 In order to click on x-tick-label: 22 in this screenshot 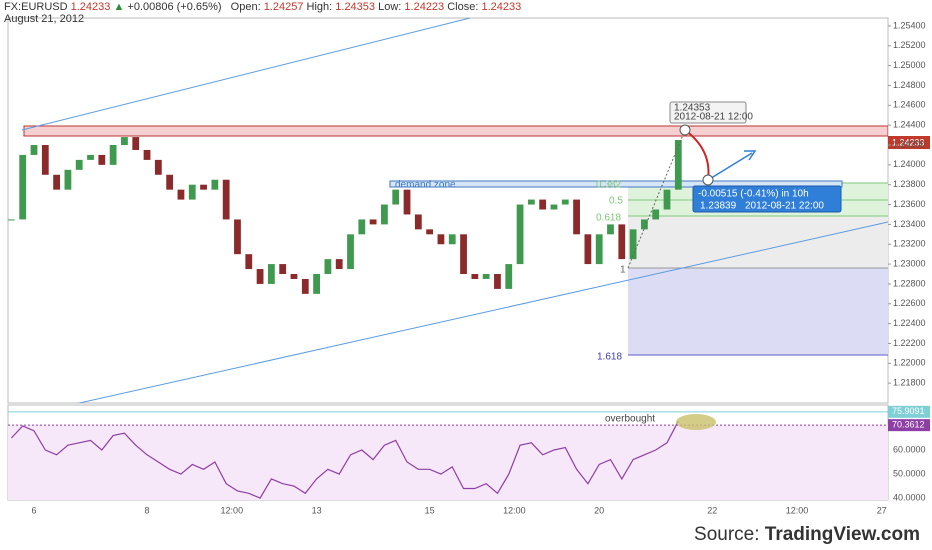, I will do `click(712, 510)`.